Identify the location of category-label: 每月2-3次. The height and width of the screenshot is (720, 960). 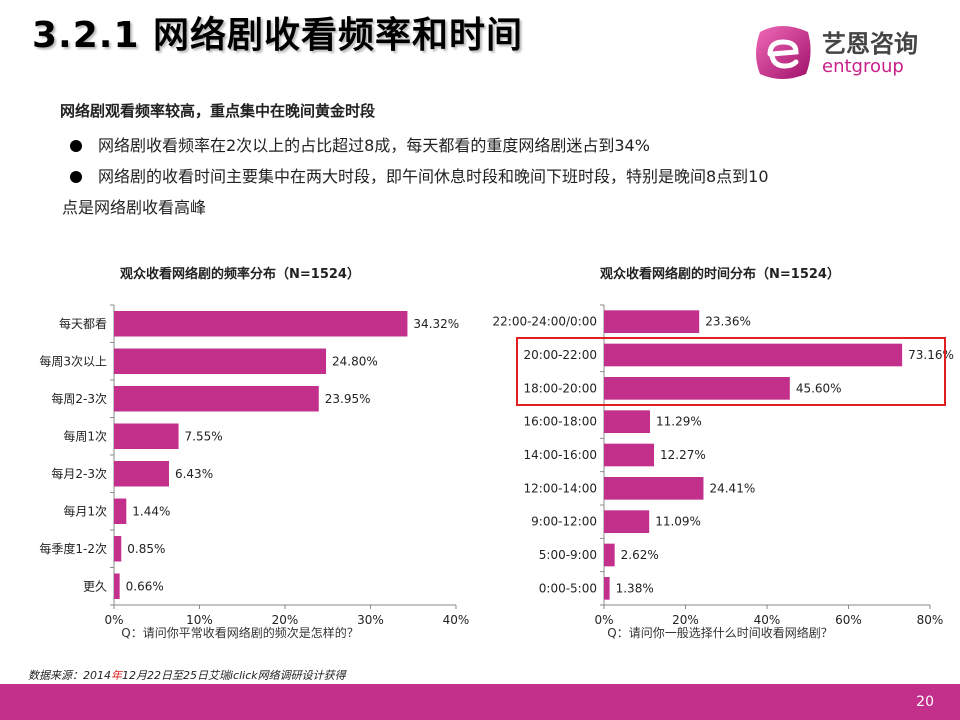
(79, 473).